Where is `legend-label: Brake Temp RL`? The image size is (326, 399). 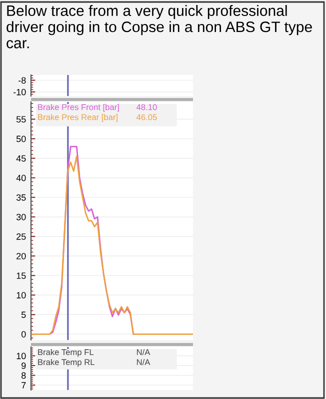 legend-label: Brake Temp RL is located at coordinates (66, 363).